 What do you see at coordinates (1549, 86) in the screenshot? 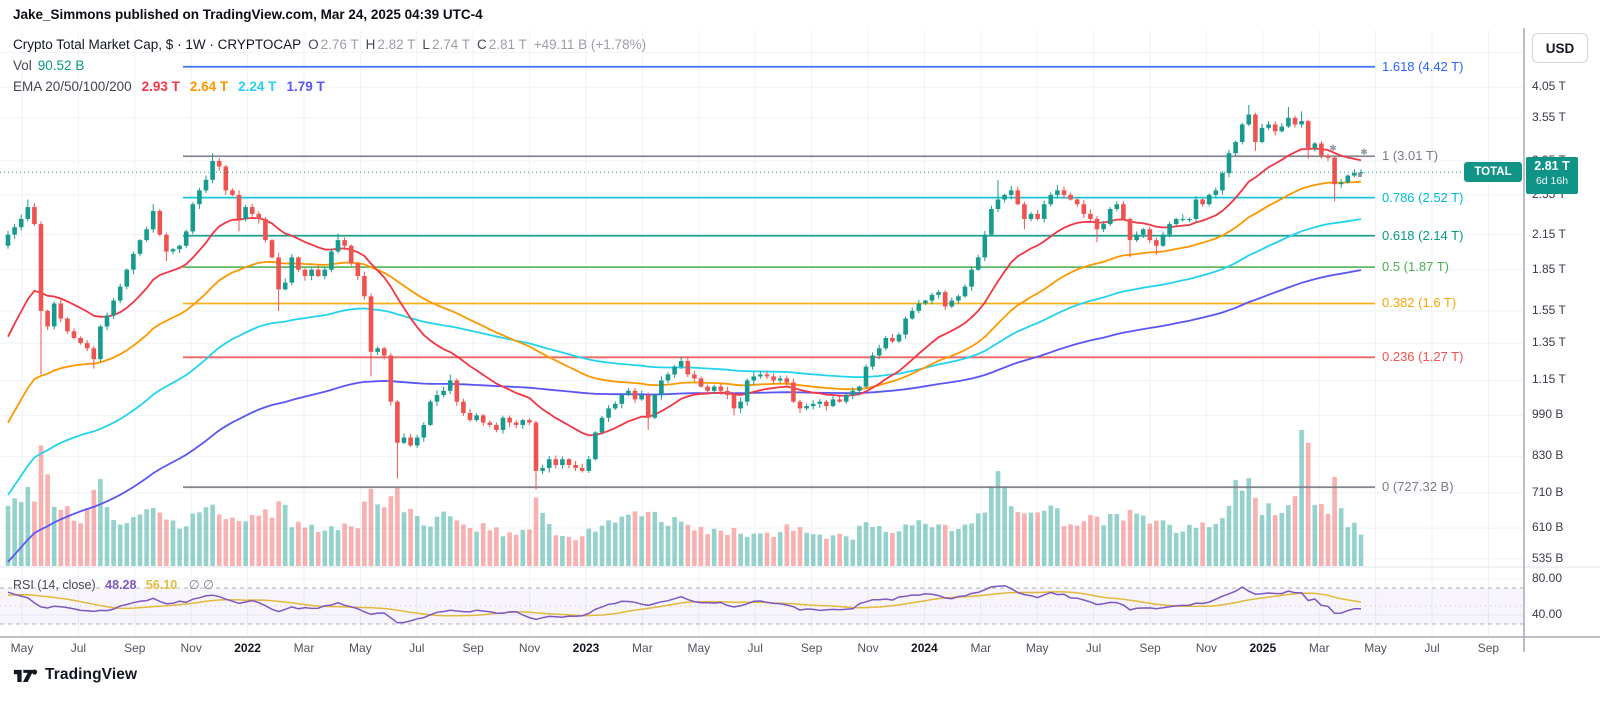
I see `price-axis-label: 4.05 T` at bounding box center [1549, 86].